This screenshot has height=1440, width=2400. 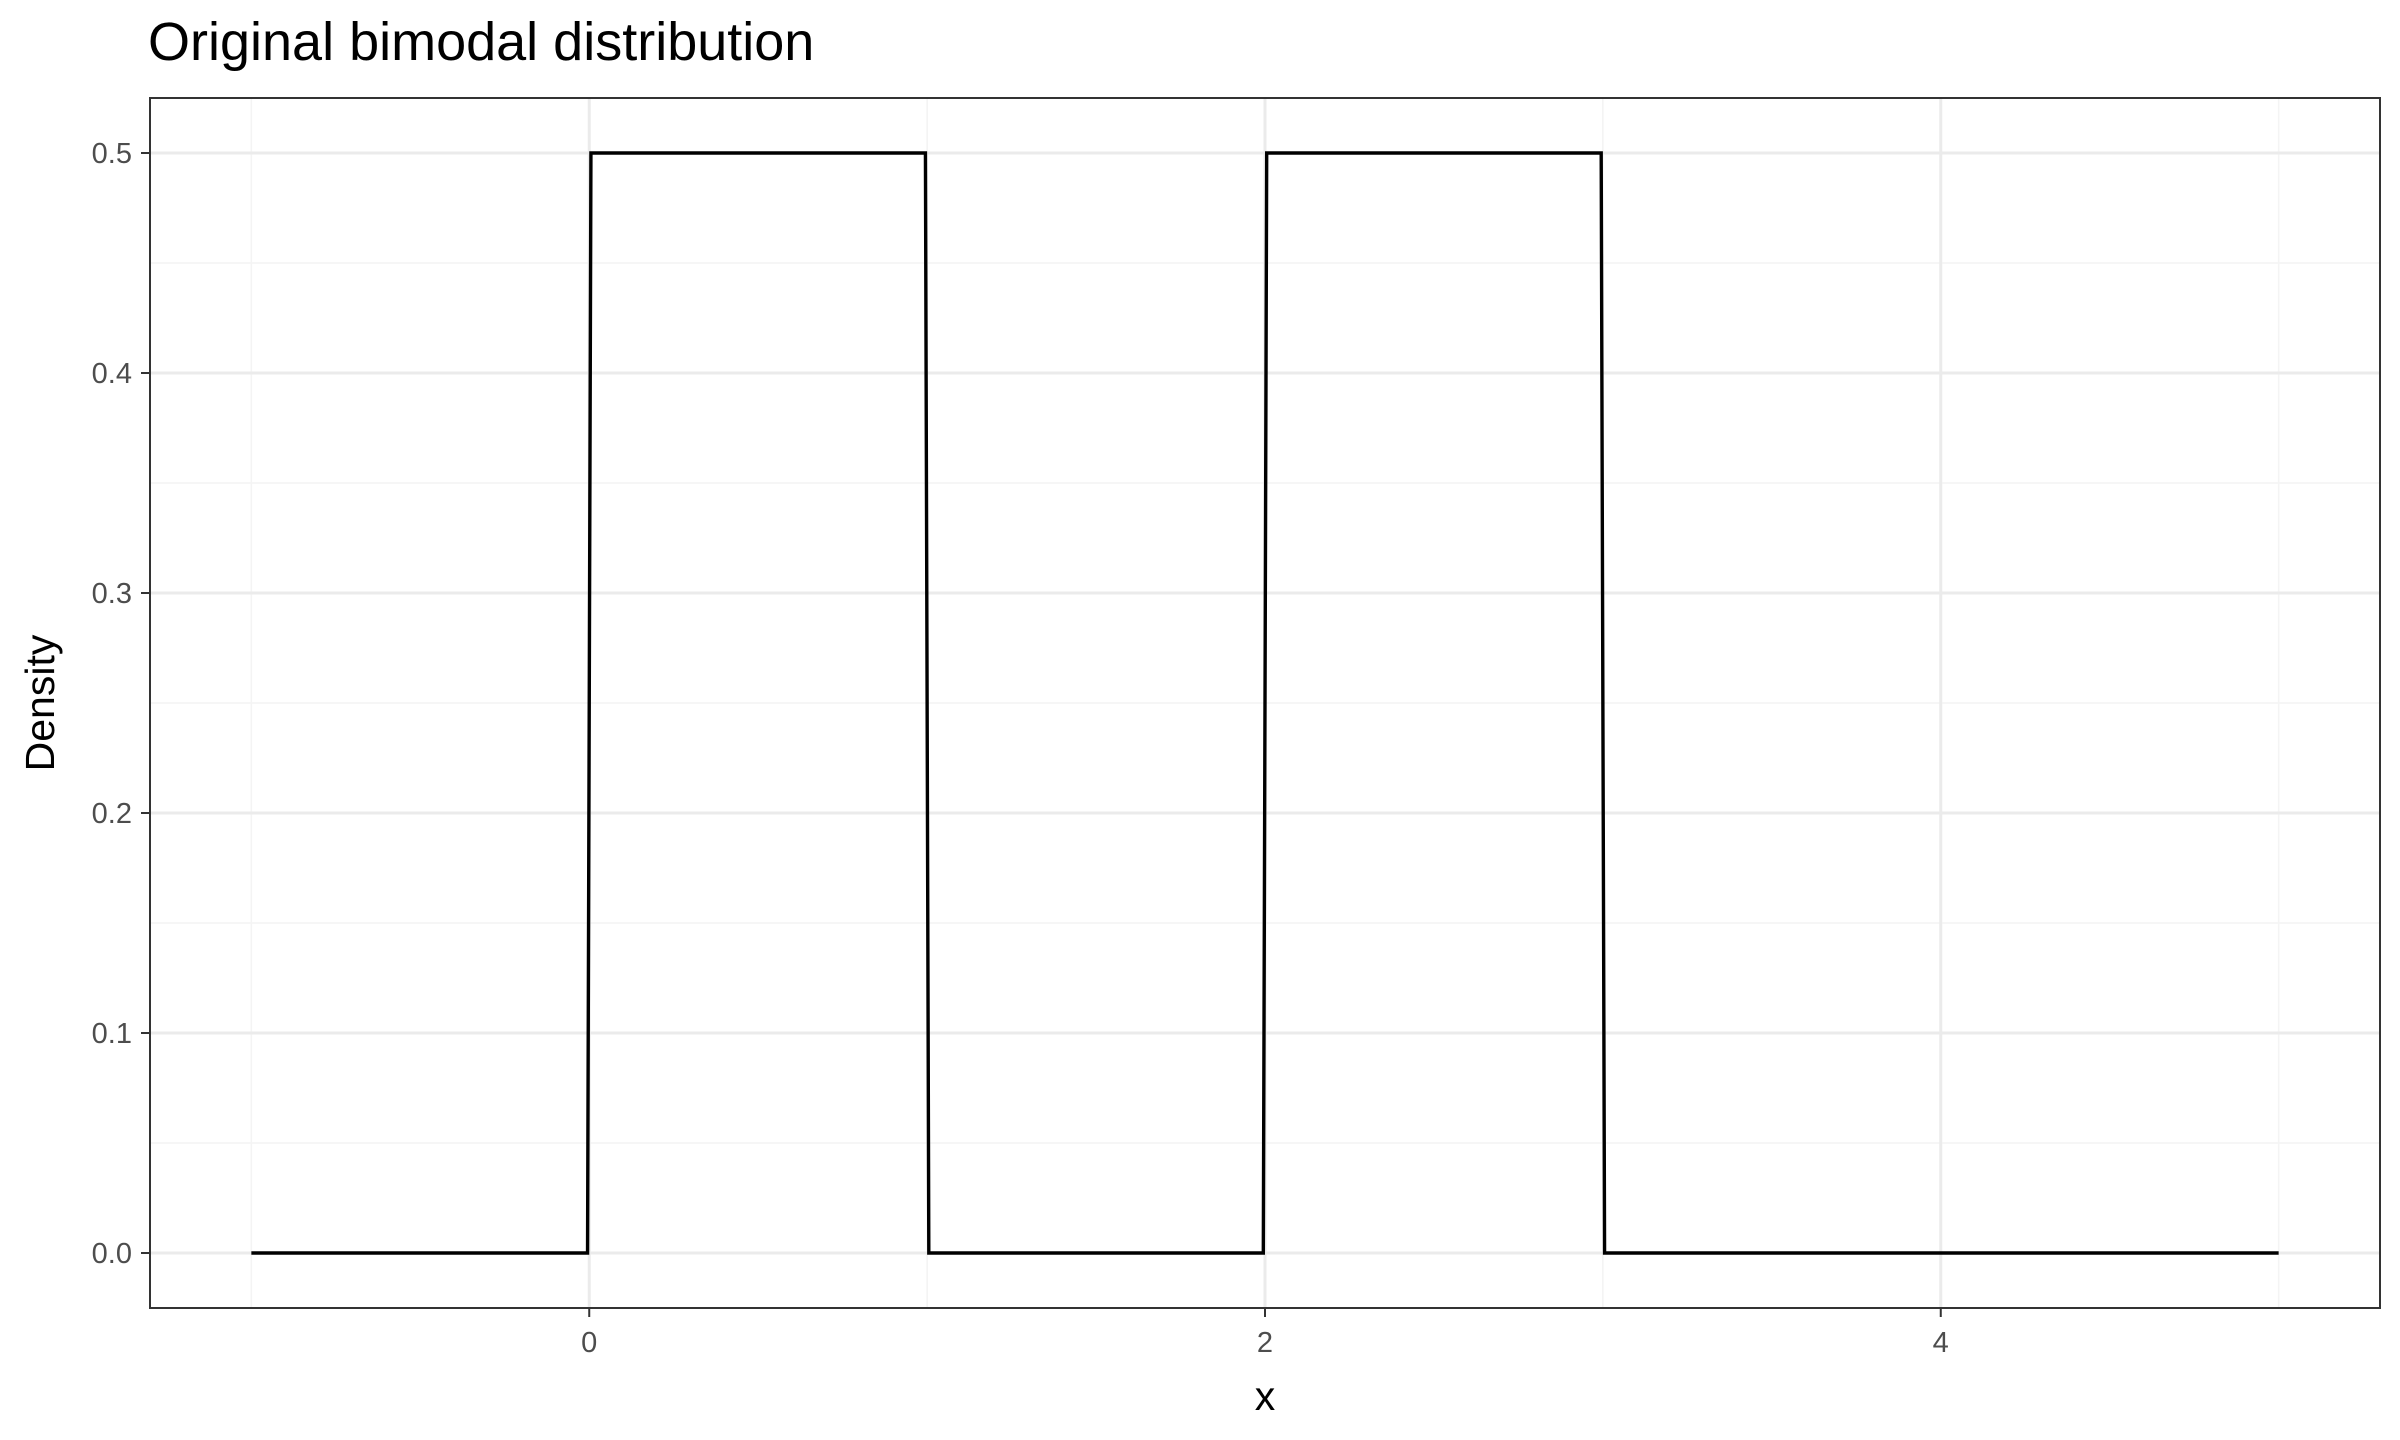 I want to click on y-tick-label: 0.5, so click(x=112, y=154).